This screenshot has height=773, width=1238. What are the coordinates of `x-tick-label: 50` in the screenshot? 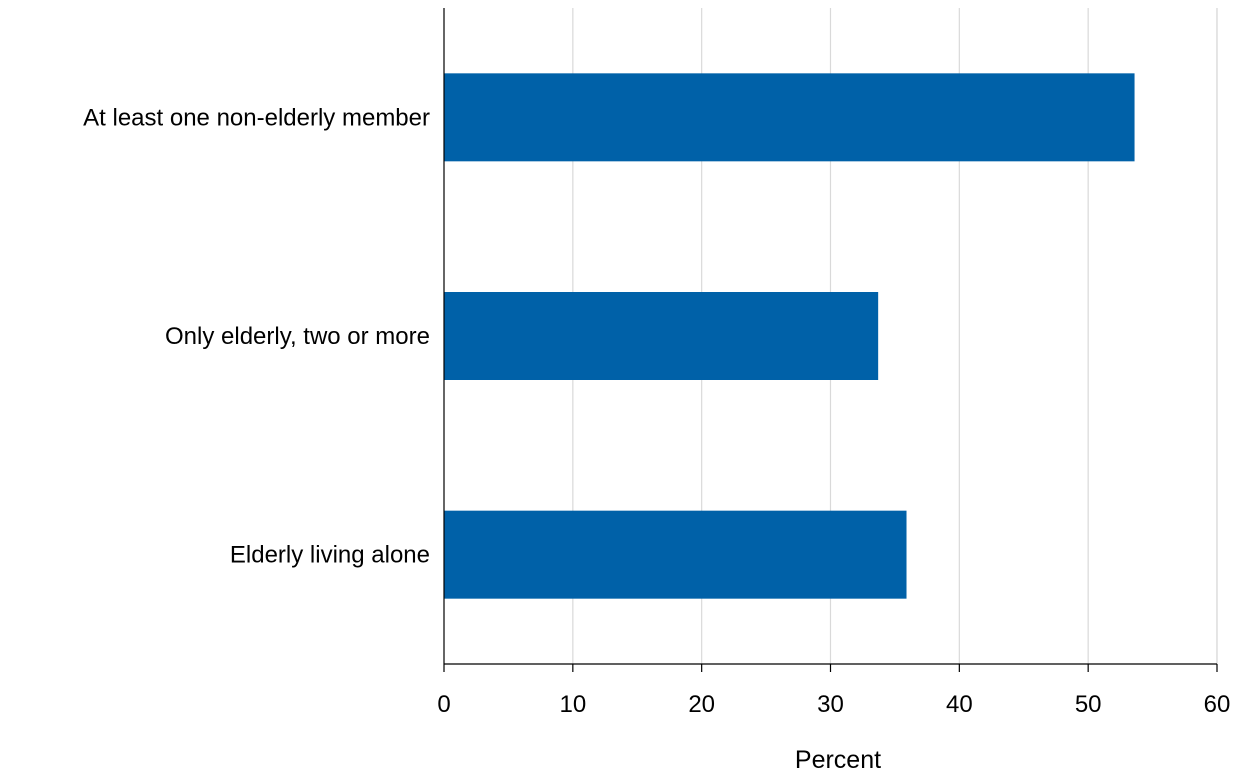 It's located at (1088, 704).